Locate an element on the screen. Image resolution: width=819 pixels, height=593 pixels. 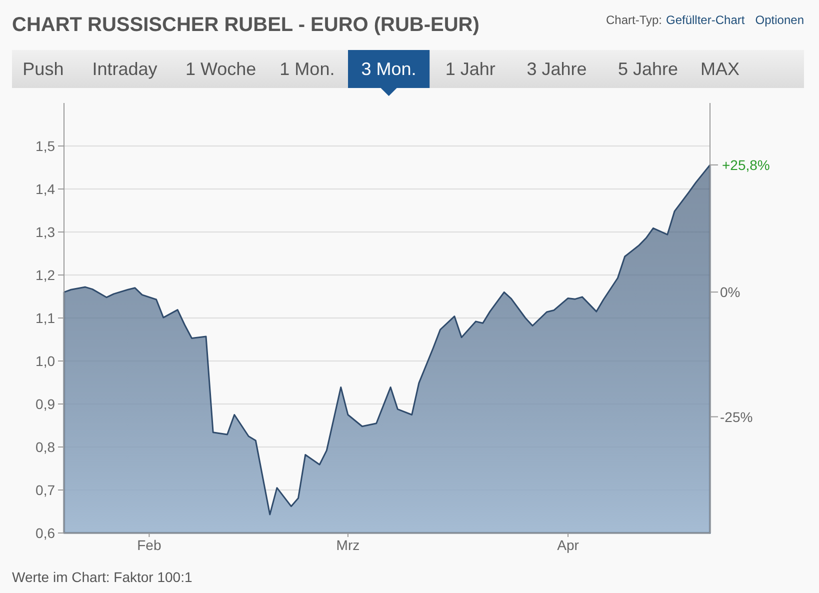
y-tick-label: 1,2 is located at coordinates (46, 275).